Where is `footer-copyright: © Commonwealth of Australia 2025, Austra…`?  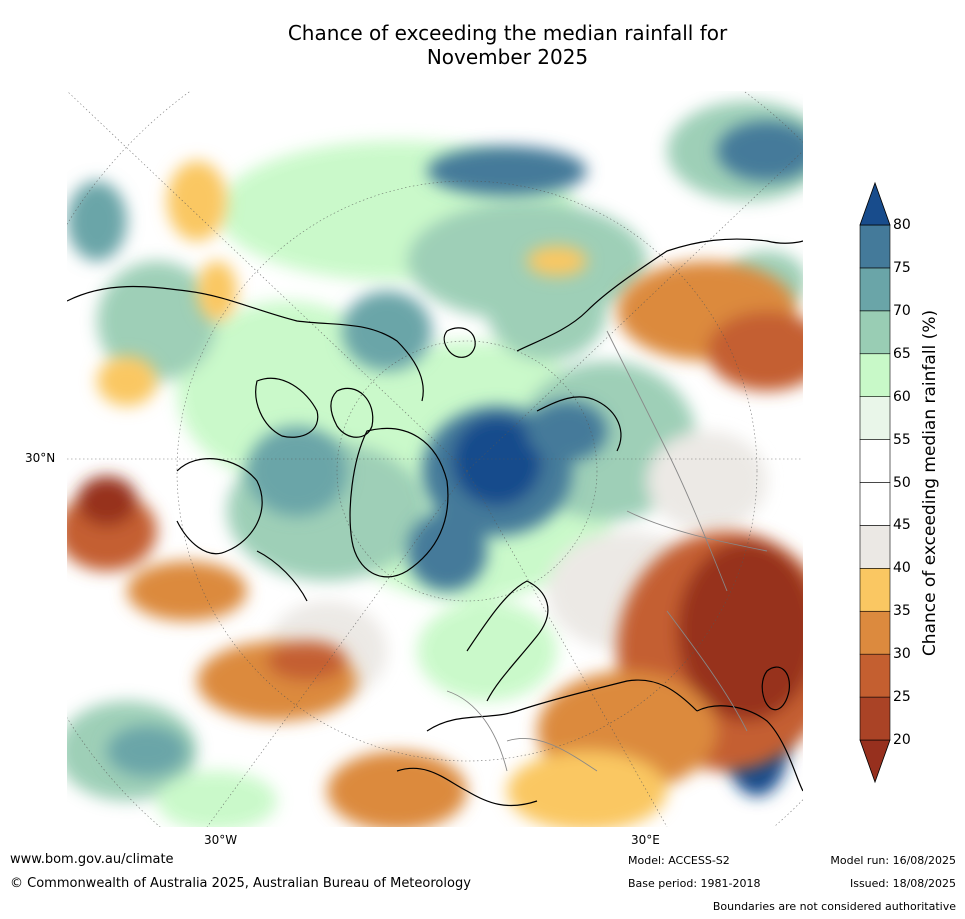
footer-copyright: © Commonwealth of Australia 2025, Austra… is located at coordinates (240, 883).